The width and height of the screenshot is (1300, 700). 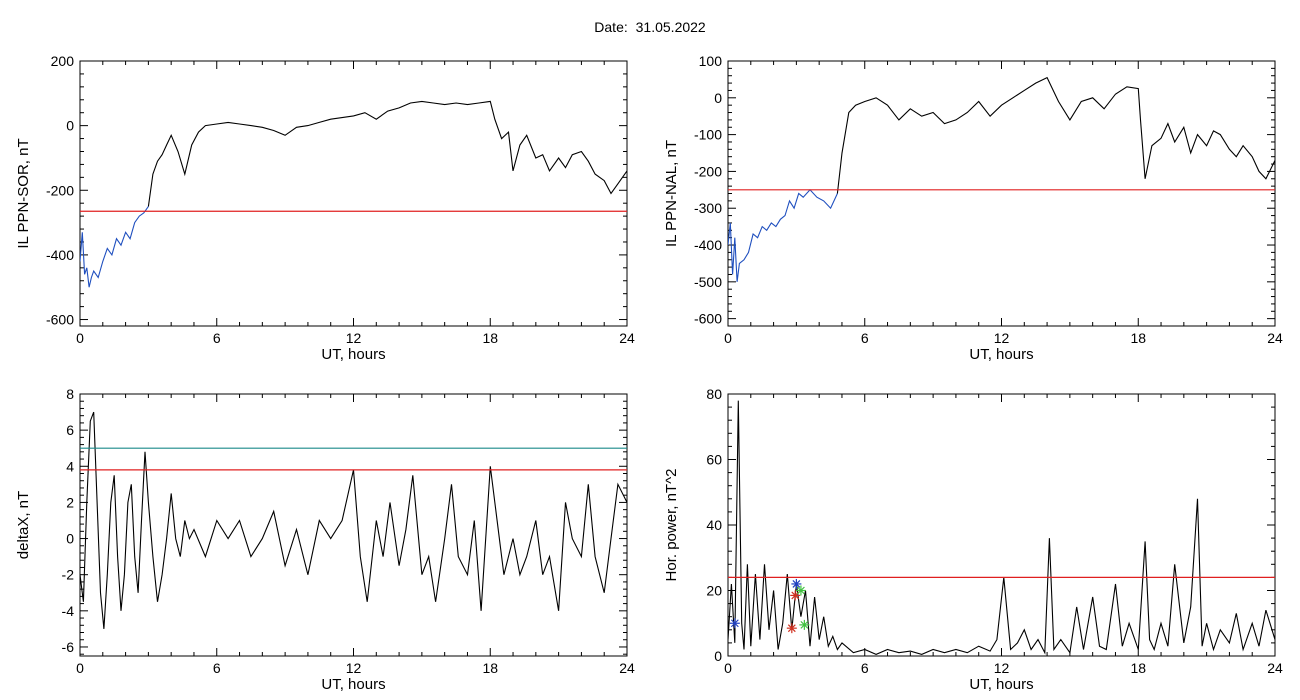 What do you see at coordinates (611, 27) in the screenshot?
I see `date-label: Date:` at bounding box center [611, 27].